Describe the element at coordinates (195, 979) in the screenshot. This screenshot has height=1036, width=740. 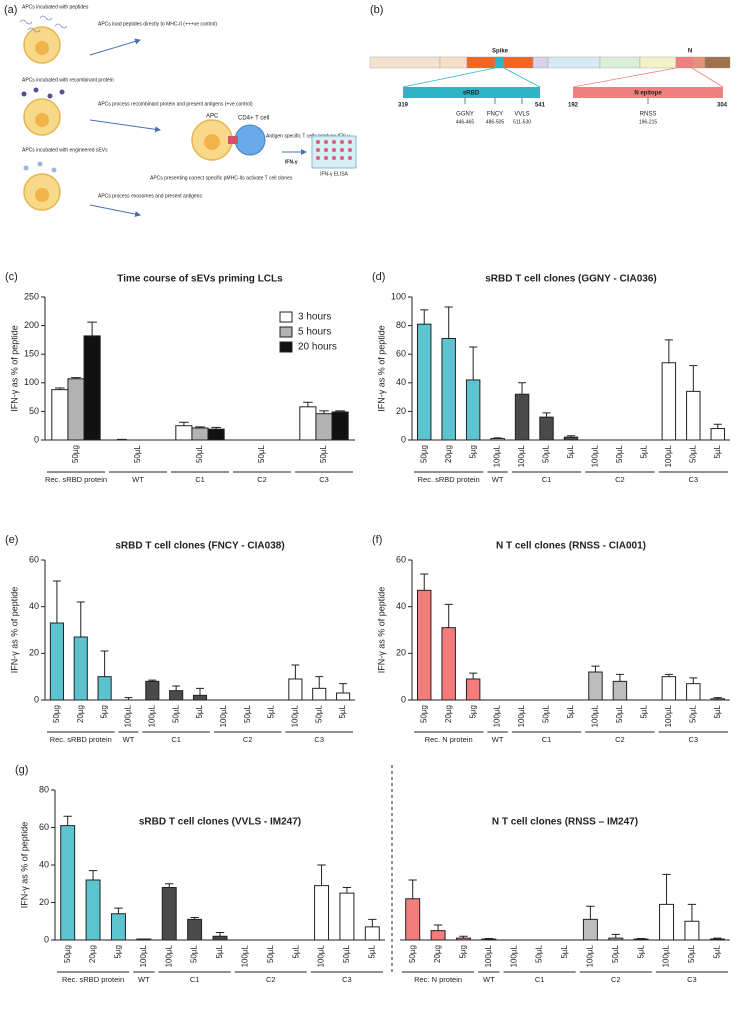
I see `group-label: C1` at that location.